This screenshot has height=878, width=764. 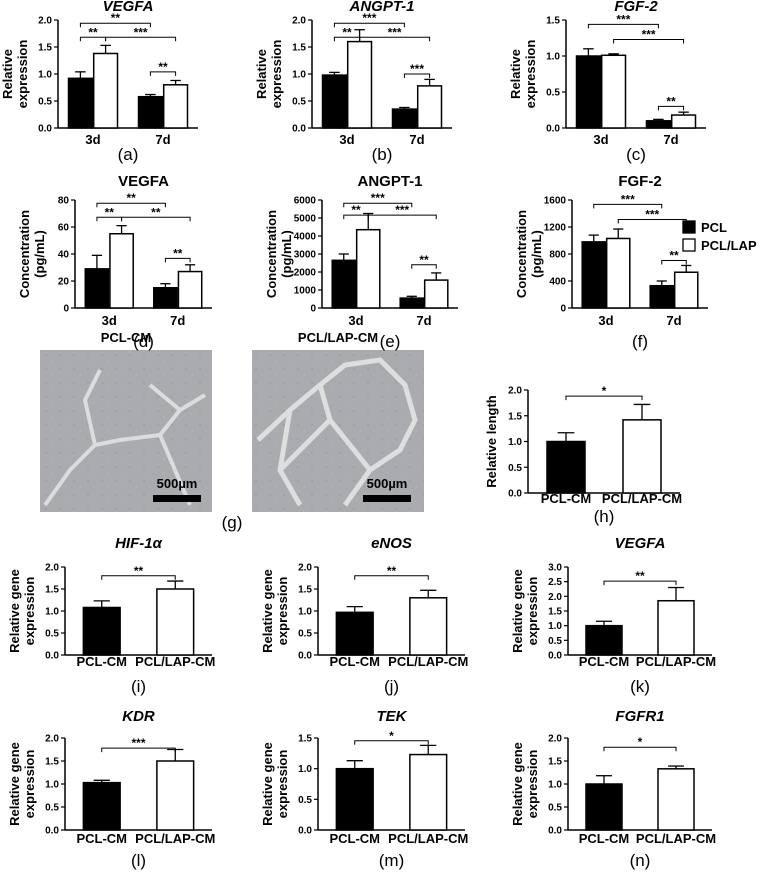 What do you see at coordinates (729, 245) in the screenshot?
I see `legend-label: PCL/LAP` at bounding box center [729, 245].